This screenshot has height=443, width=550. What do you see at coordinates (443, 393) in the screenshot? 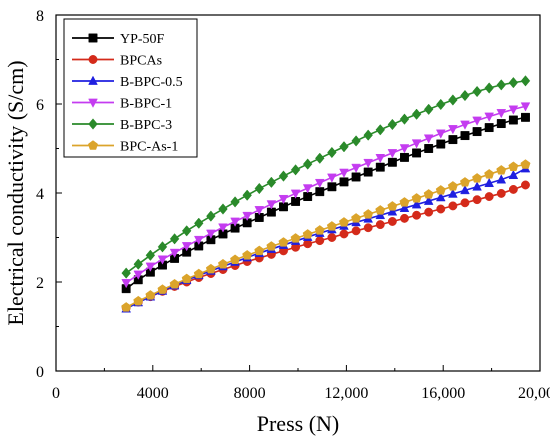
I see `x-tick-label-4: 16,000` at bounding box center [443, 393].